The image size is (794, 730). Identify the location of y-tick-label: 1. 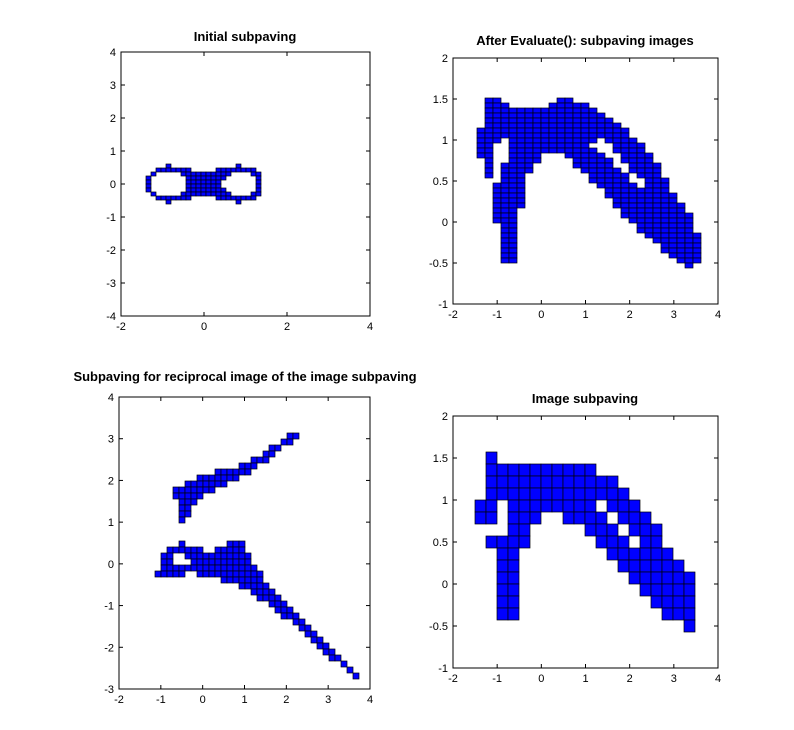
(111, 523).